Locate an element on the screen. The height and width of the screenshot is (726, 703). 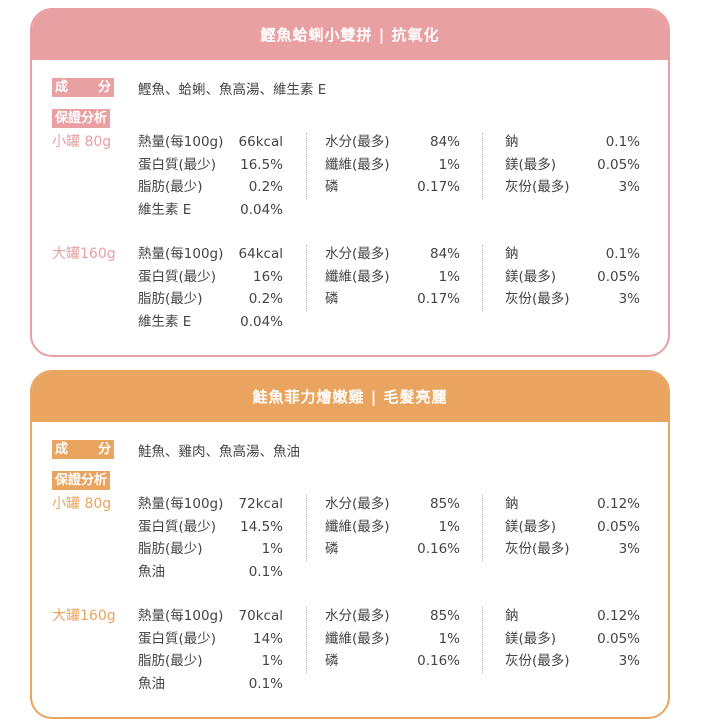
nutrient-row: 熱量(每100g) 66kcal is located at coordinates (210, 142).